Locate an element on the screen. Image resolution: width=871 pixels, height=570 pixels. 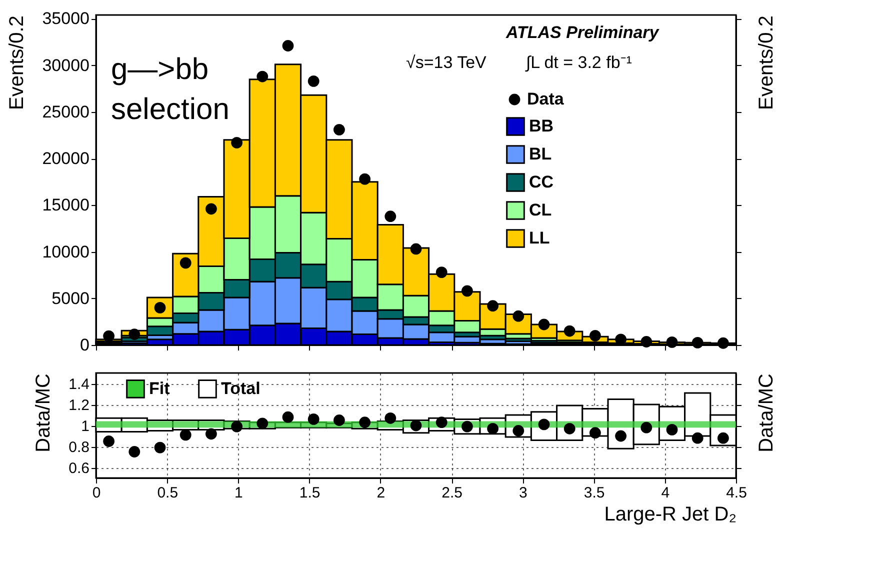
y2-axis-title: Events/0.2 is located at coordinates (767, 63).